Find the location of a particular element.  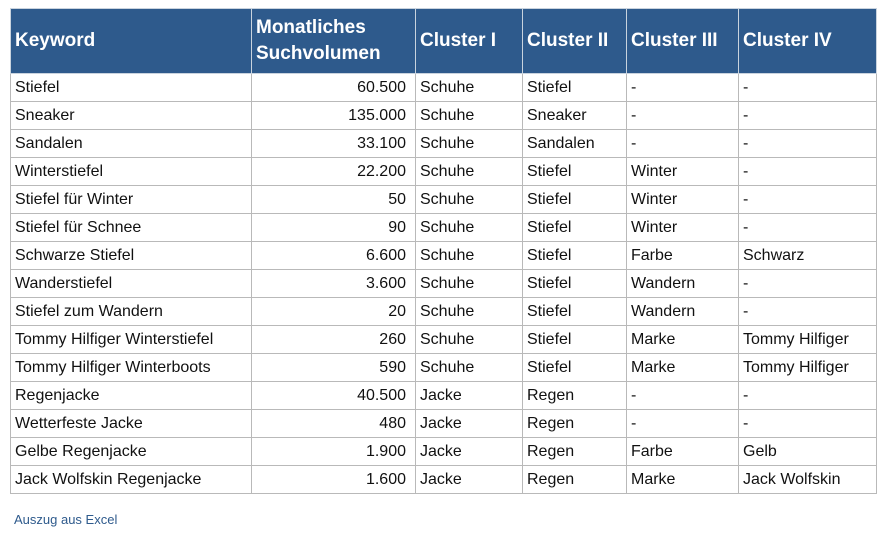

table-row: Wanderstiefel 3.600 Schuhe Stiefel Wandern - is located at coordinates (443, 283).